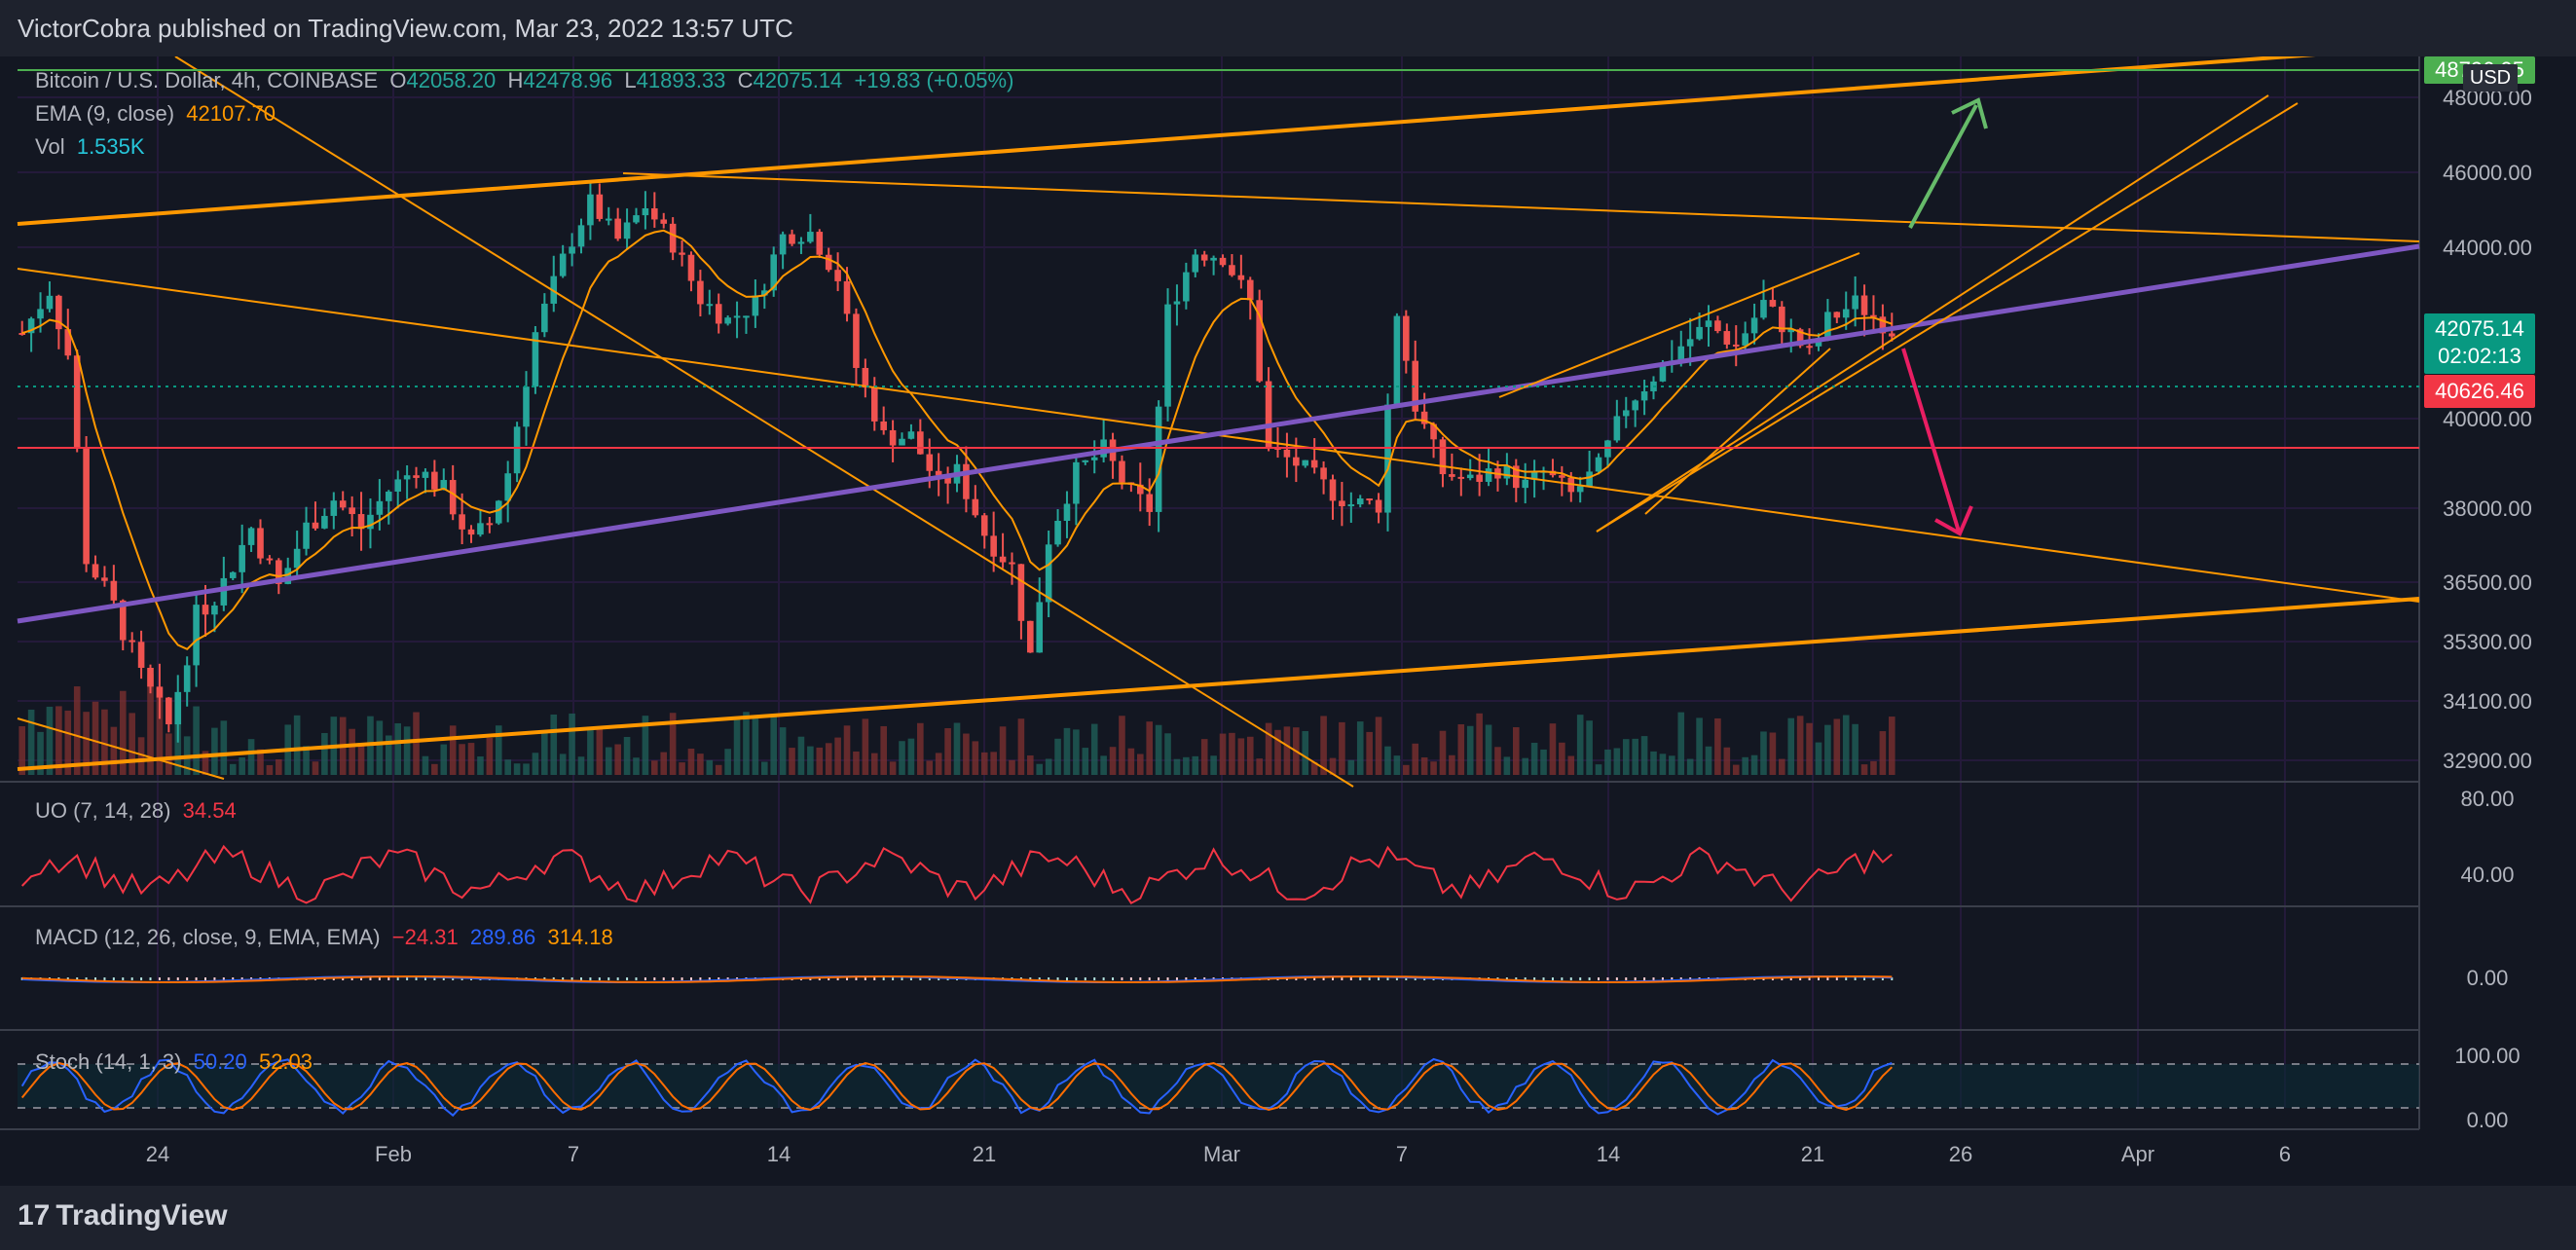 The height and width of the screenshot is (1250, 2576). Describe the element at coordinates (2490, 78) in the screenshot. I see `currency-label: USD` at that location.